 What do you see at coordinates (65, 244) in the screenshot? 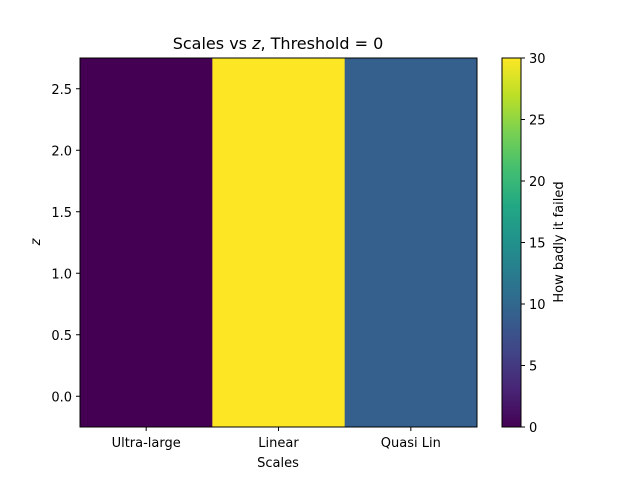
I see `y-axis-ticks: 0.0 0.5 1.0 1.5 2.0 2.5` at bounding box center [65, 244].